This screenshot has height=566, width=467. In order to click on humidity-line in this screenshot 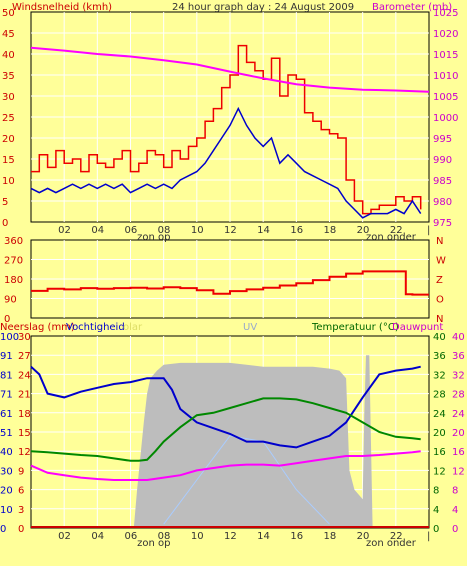, I will do `click(225, 407)`.